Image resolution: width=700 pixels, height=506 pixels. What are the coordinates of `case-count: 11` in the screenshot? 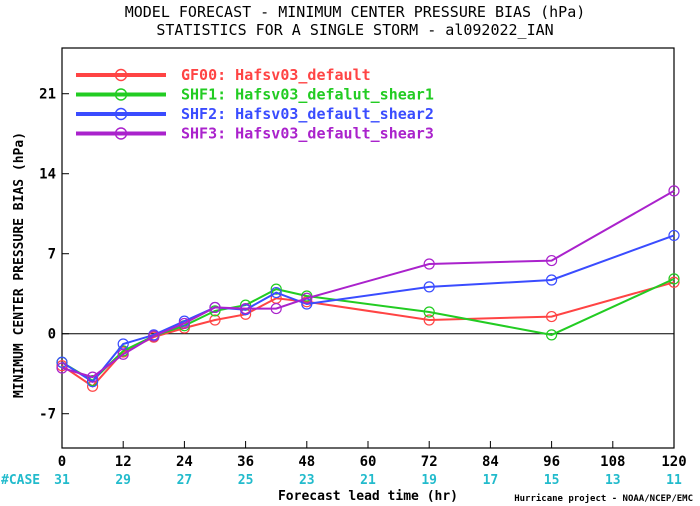 It's located at (674, 480).